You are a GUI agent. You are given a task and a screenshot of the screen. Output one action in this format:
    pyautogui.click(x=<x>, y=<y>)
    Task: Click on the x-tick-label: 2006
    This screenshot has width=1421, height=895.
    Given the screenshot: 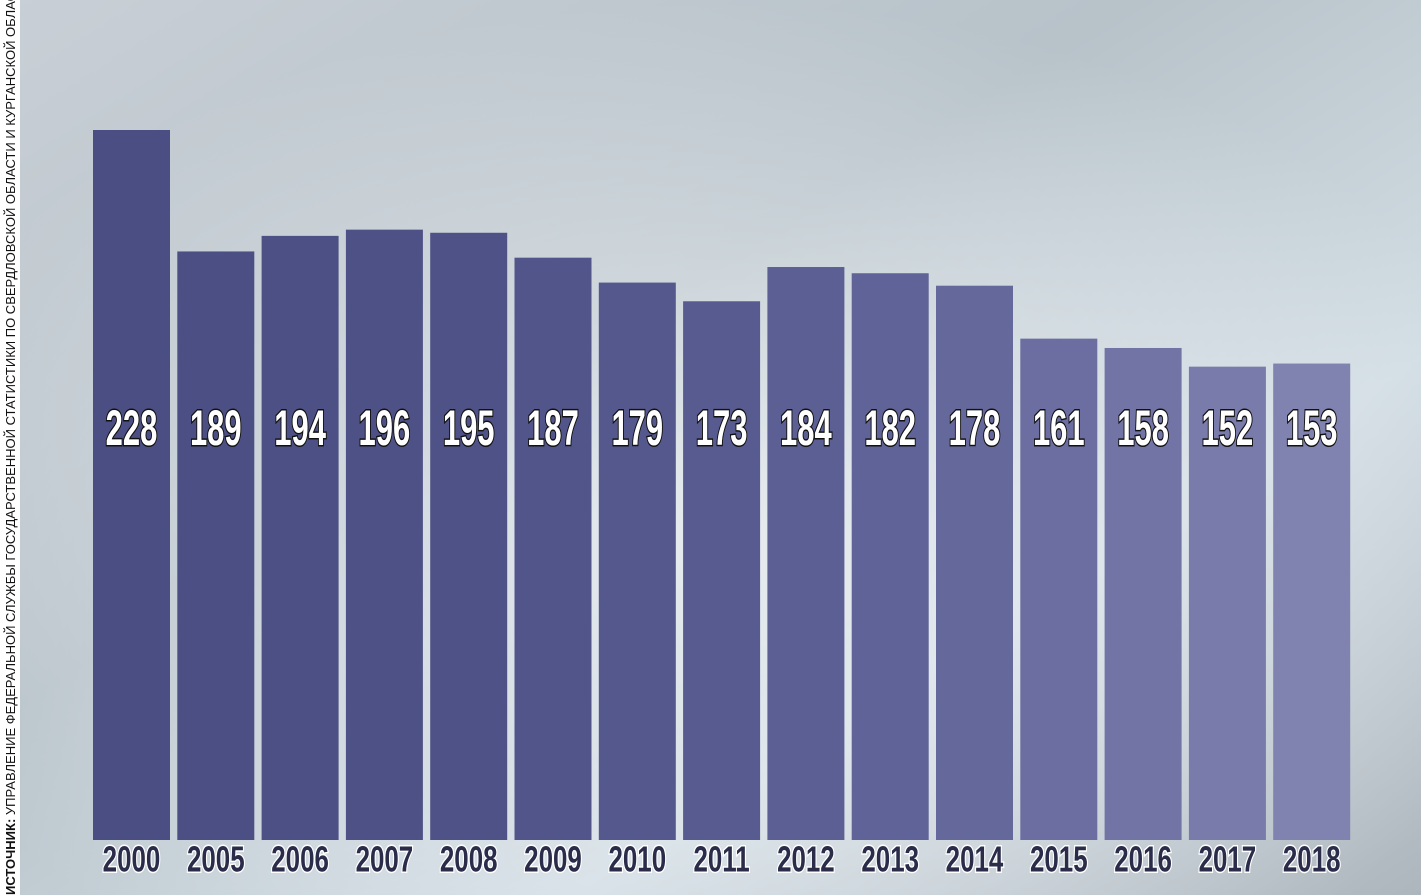 What is the action you would take?
    pyautogui.click(x=300, y=859)
    